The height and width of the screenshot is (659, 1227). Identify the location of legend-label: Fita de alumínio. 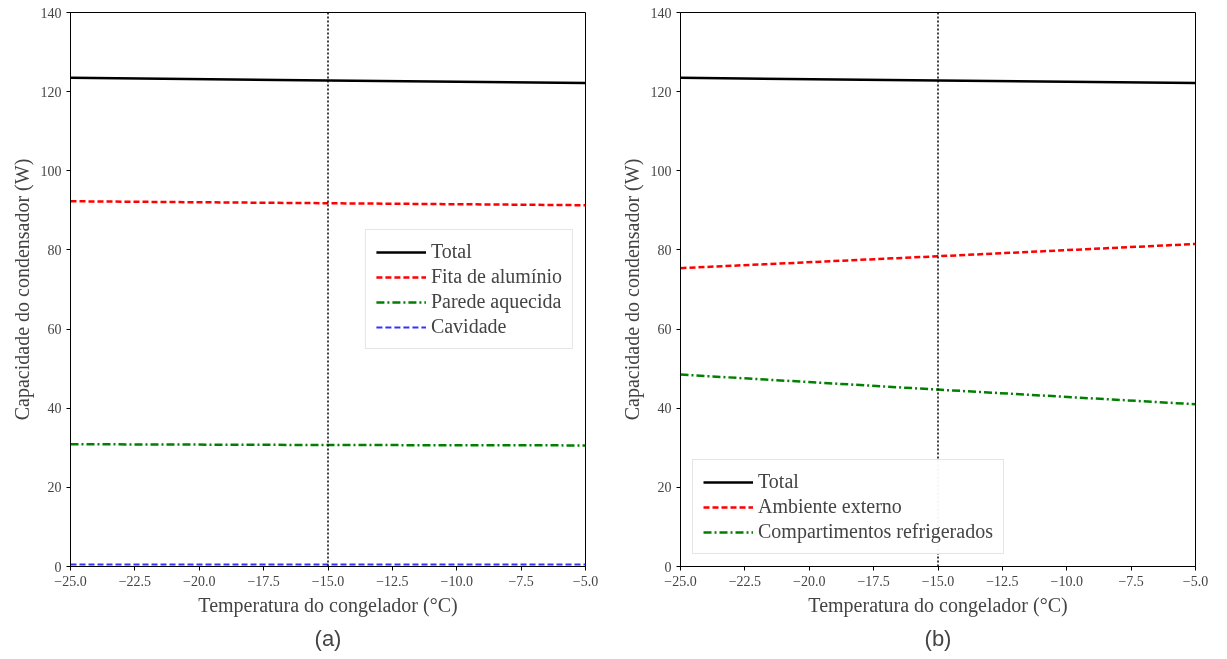
(496, 276).